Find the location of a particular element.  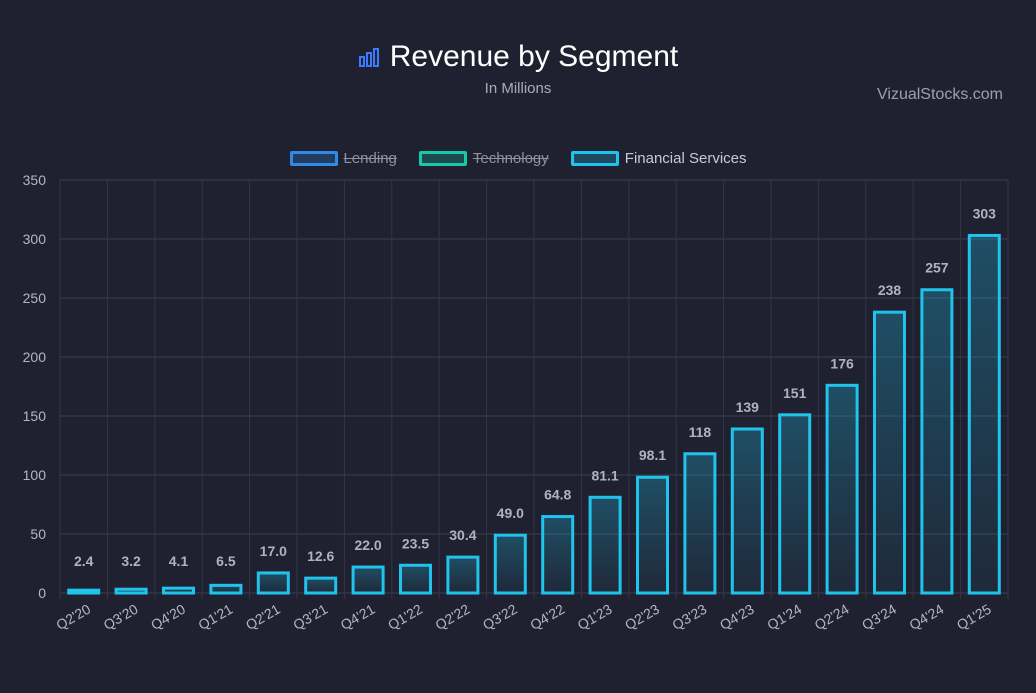

x-tick-label: Q1'25 is located at coordinates (974, 617).